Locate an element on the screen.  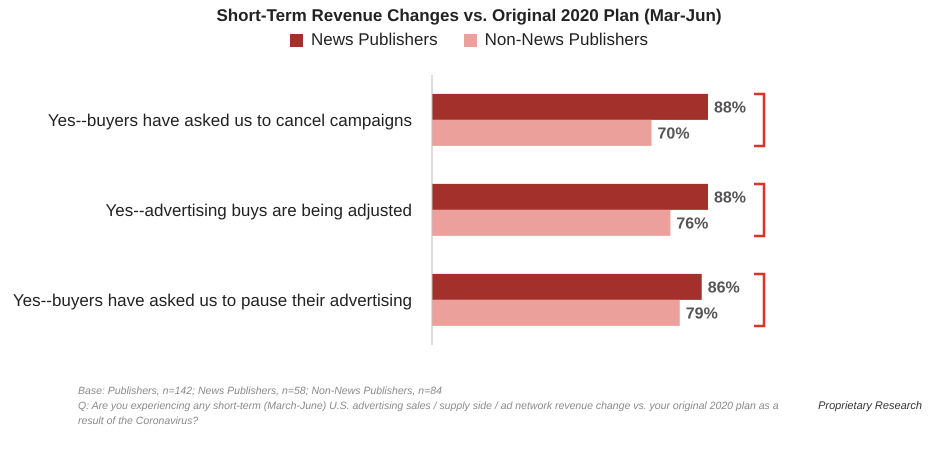
text: Base: Publishers, n=142; News Publishers, n=58; Non-News Publishers, n=84 is located at coordinates (260, 391).